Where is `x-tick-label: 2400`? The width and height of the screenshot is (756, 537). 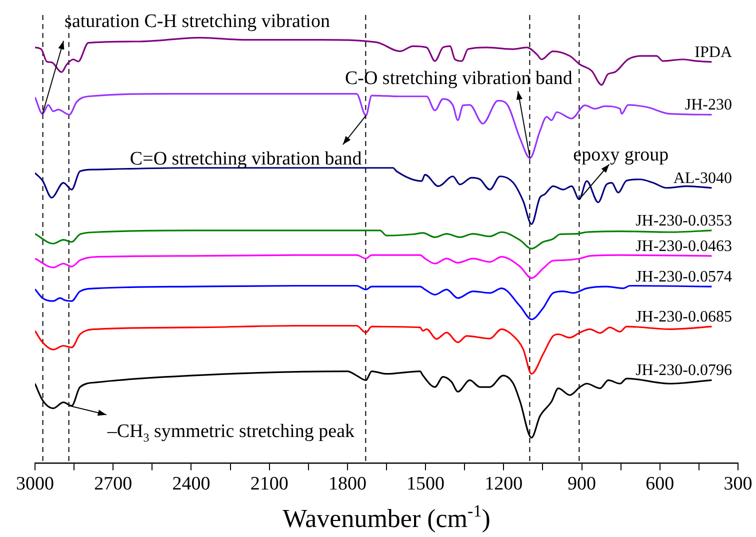 x-tick-label: 2400 is located at coordinates (191, 484).